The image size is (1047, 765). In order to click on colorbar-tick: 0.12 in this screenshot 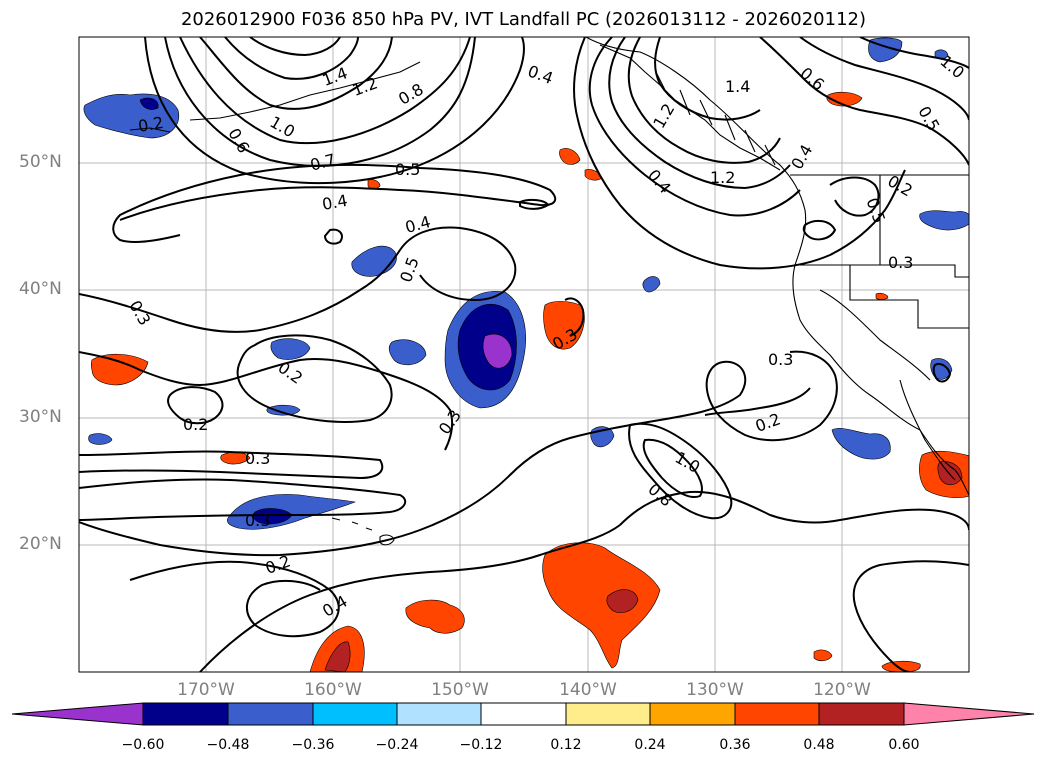, I will do `click(566, 745)`.